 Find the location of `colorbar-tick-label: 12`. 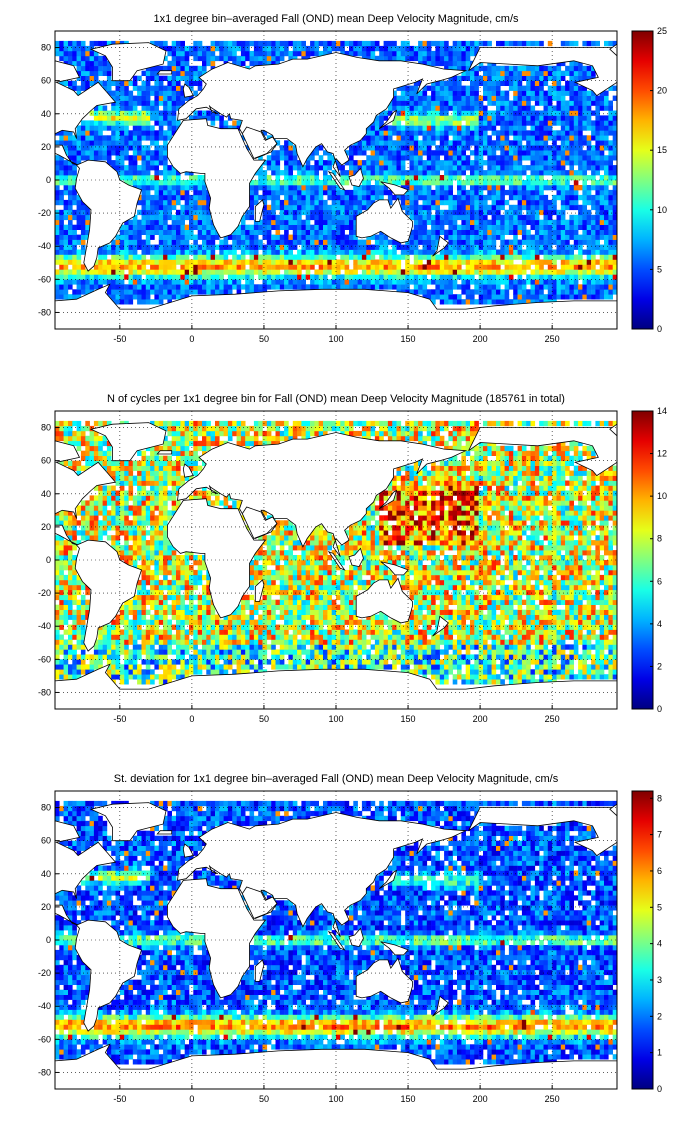

colorbar-tick-label: 12 is located at coordinates (662, 454).